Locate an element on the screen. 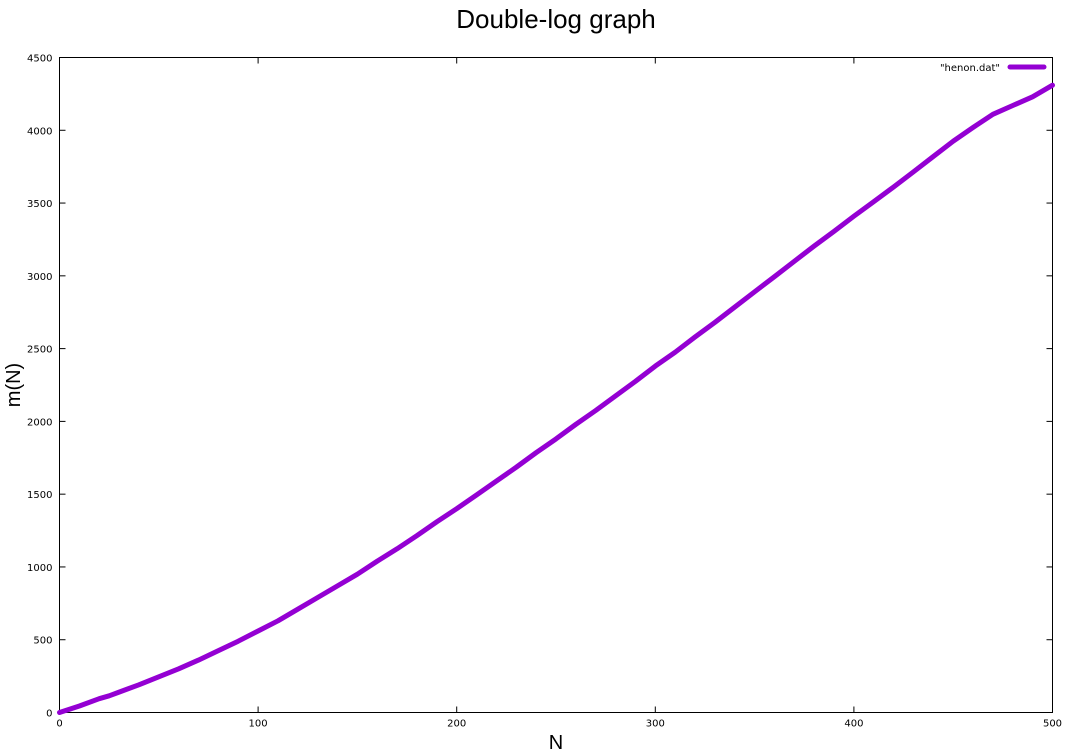  x-tick-label: 200 is located at coordinates (456, 724).